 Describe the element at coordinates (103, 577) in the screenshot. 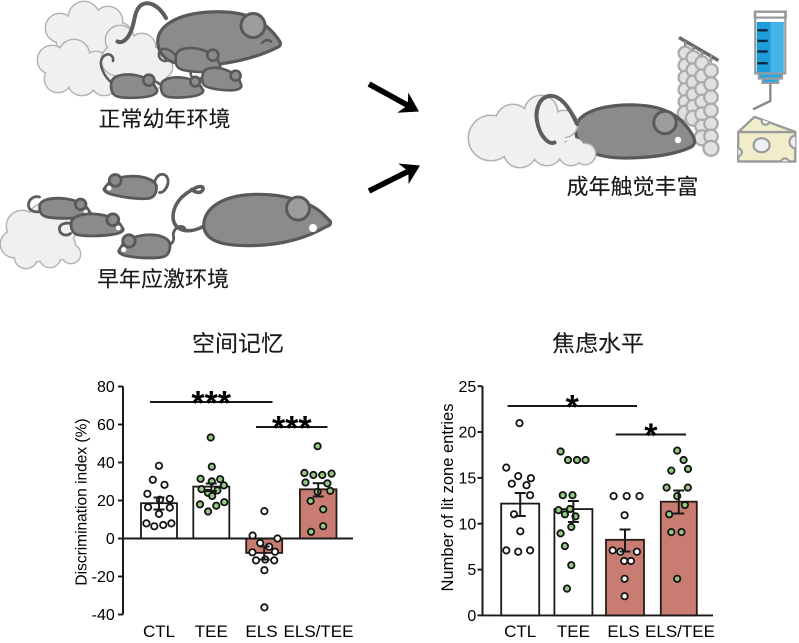

I see `svg-text: -20` at that location.